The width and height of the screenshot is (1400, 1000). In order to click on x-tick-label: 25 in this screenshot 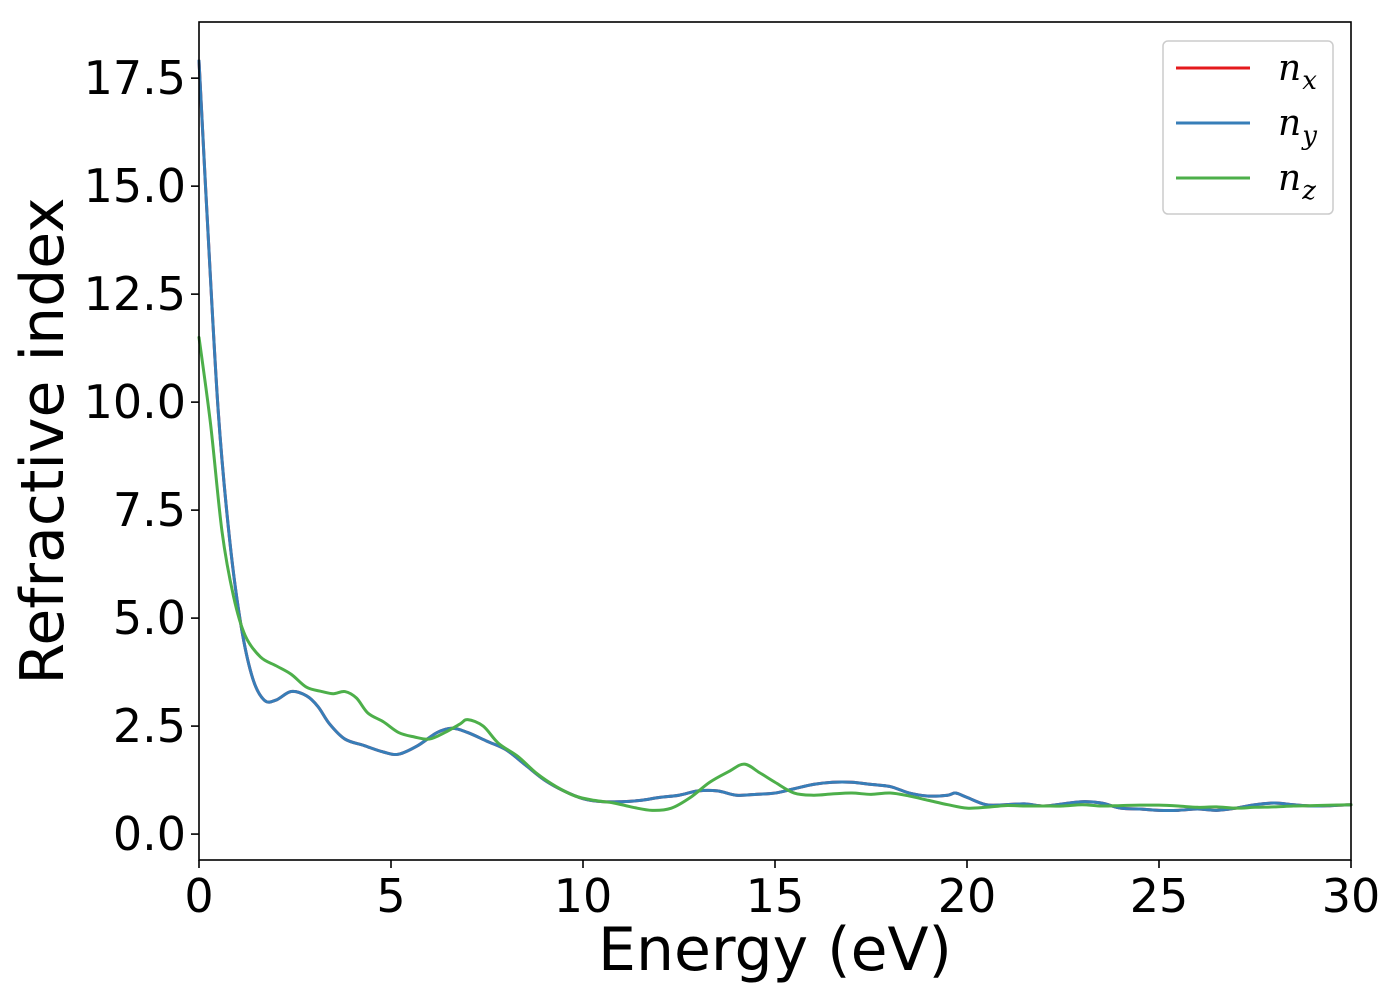, I will do `click(1159, 896)`.